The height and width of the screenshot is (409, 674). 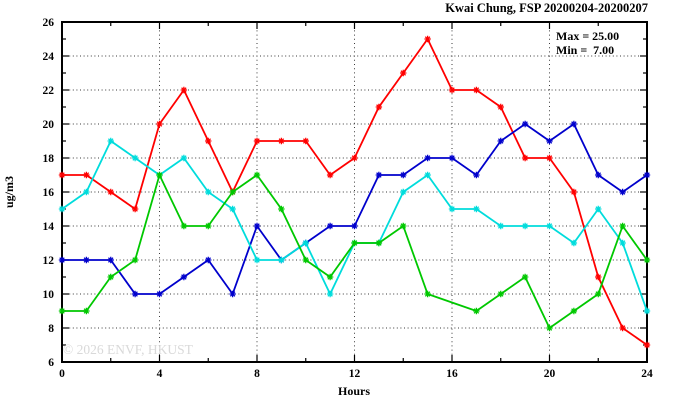 I want to click on x-tick-label: 8, so click(x=257, y=374).